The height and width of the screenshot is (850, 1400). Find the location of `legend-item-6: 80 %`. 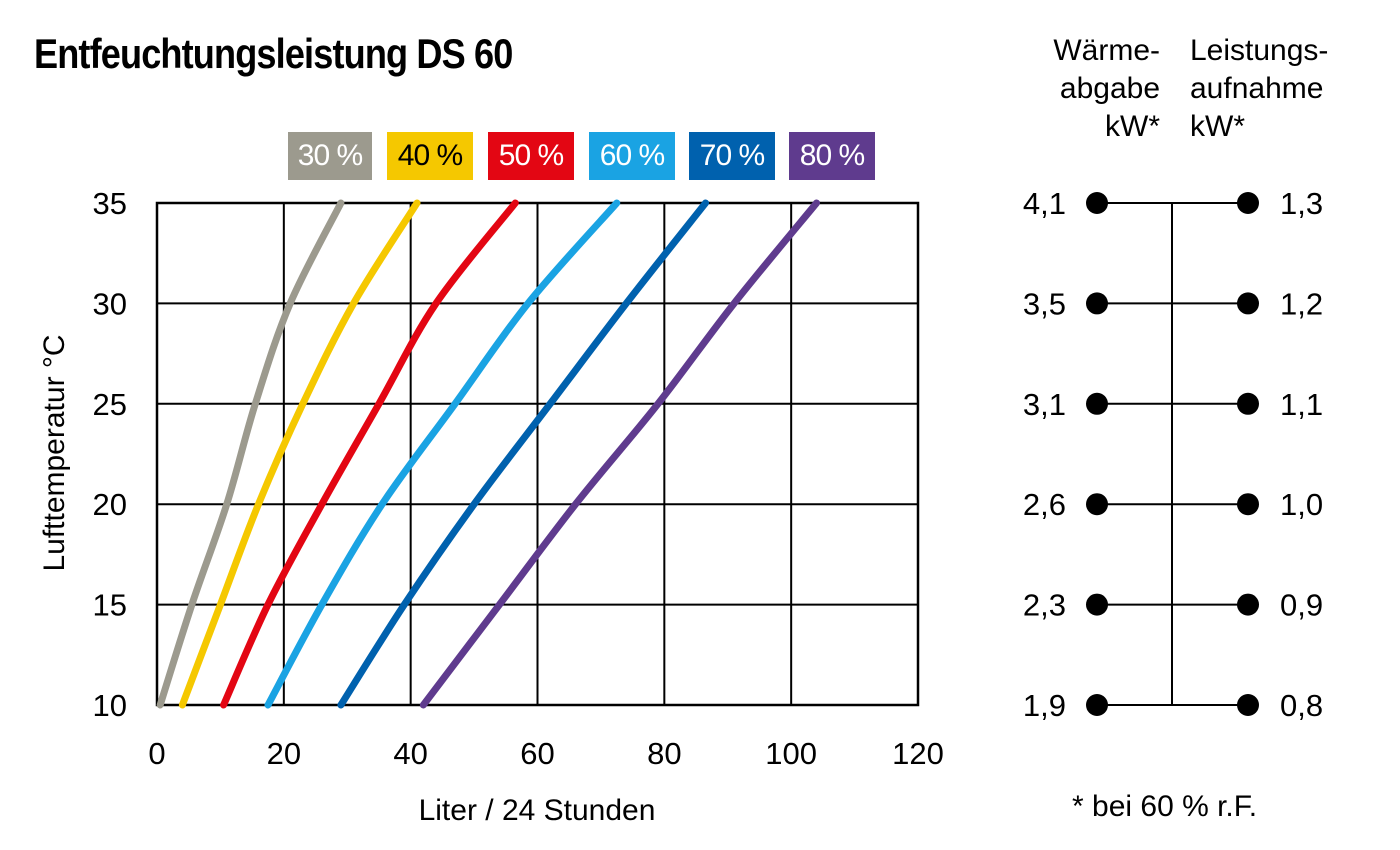

legend-item-6: 80 % is located at coordinates (832, 156).